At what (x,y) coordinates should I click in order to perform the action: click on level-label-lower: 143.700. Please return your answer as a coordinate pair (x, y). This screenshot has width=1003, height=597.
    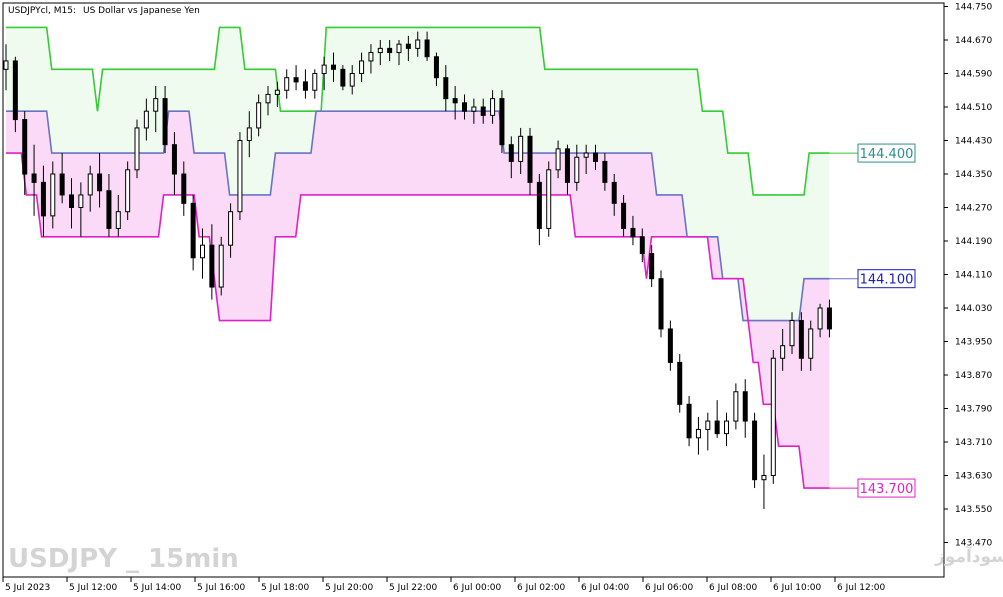
    Looking at the image, I should click on (872, 488).